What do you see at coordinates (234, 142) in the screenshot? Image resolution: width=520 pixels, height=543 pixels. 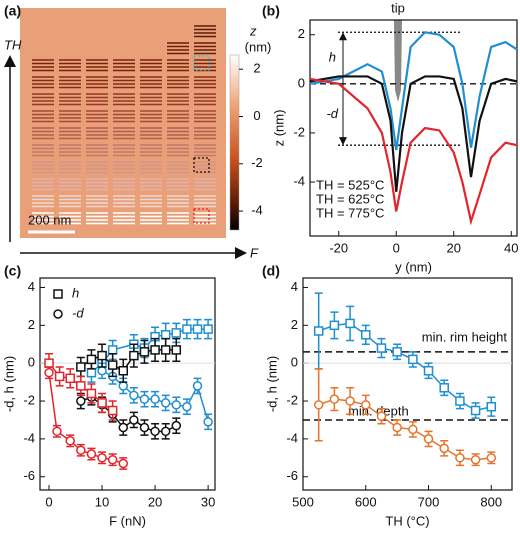 I see `colorbar` at bounding box center [234, 142].